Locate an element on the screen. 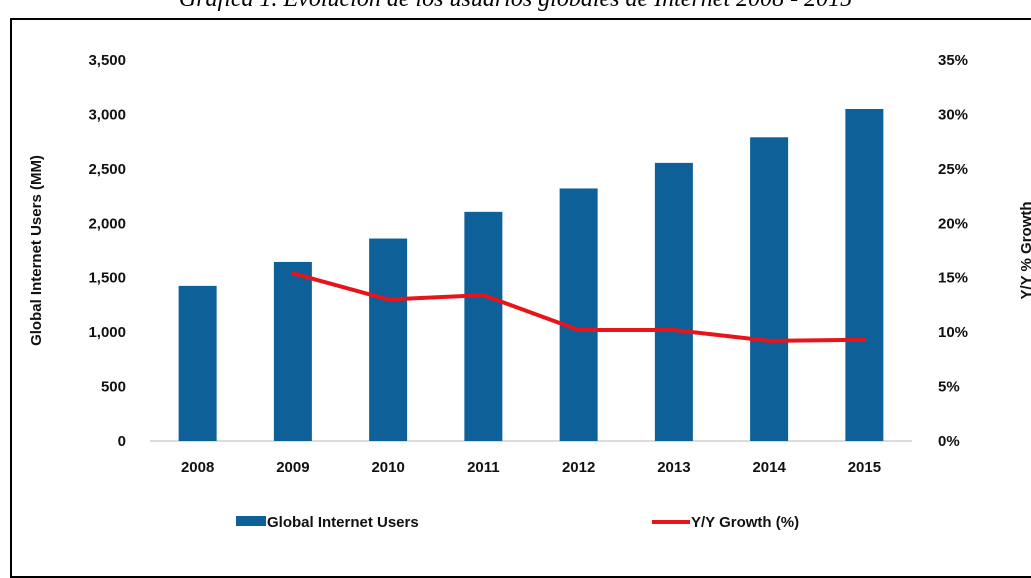 Image resolution: width=1031 pixels, height=578 pixels. y-tick-label: 3,500 is located at coordinates (107, 60).